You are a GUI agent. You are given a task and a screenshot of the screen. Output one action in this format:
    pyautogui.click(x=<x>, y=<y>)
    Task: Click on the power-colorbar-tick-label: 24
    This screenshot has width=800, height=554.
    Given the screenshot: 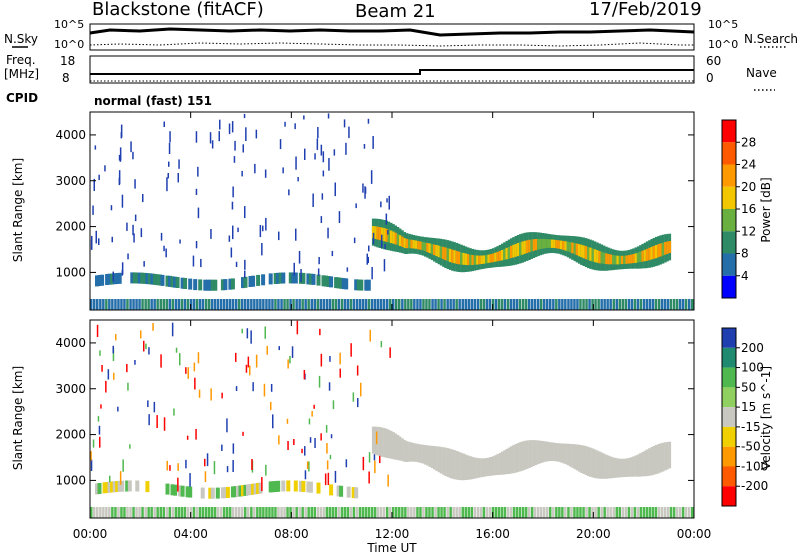 What is the action you would take?
    pyautogui.click(x=748, y=165)
    